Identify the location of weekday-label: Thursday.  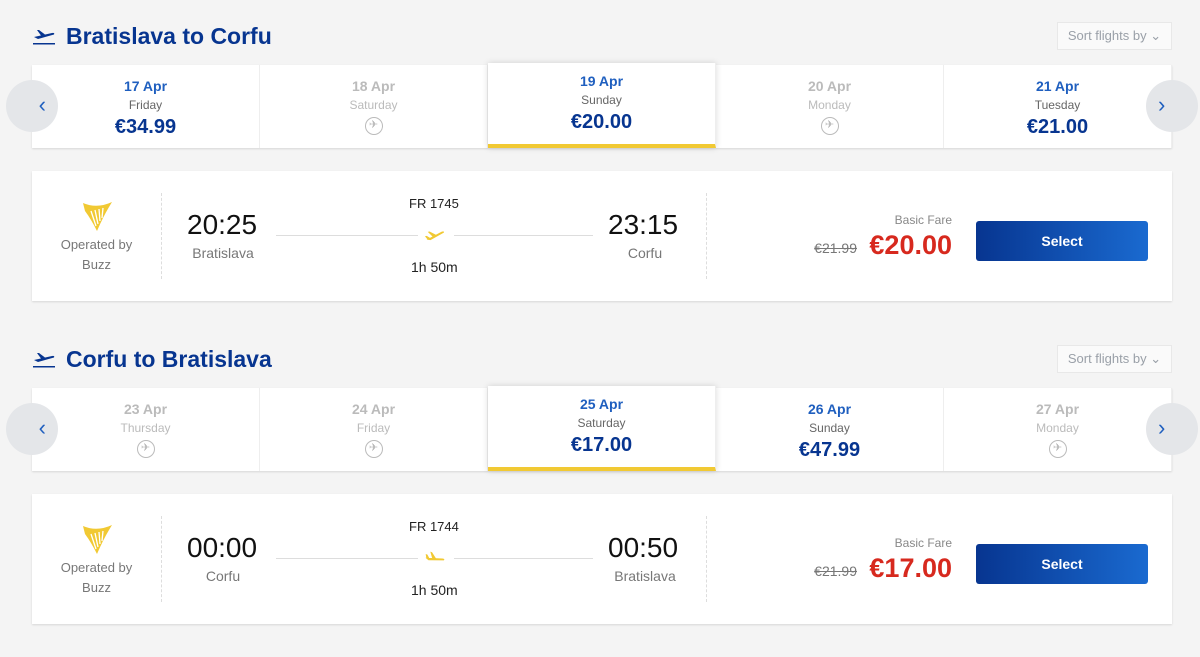
(145, 428).